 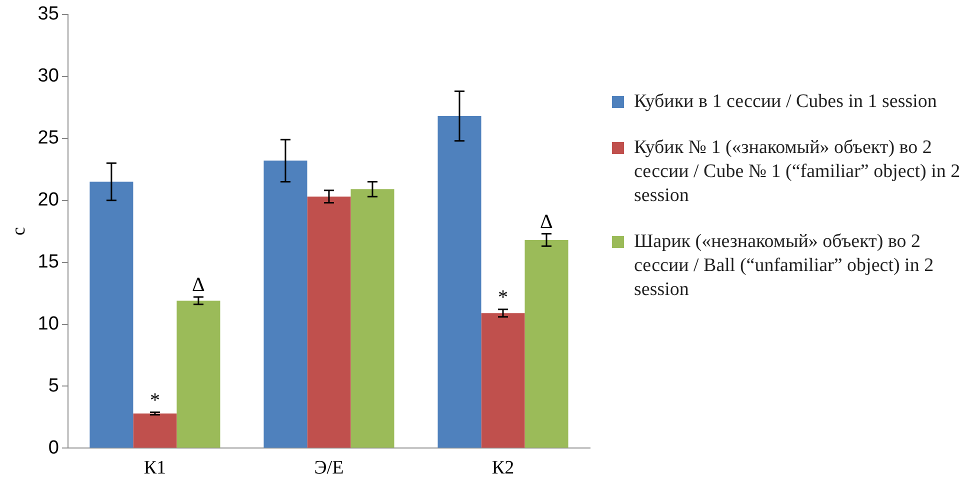 I want to click on y-tick-label: 25, so click(x=48, y=138).